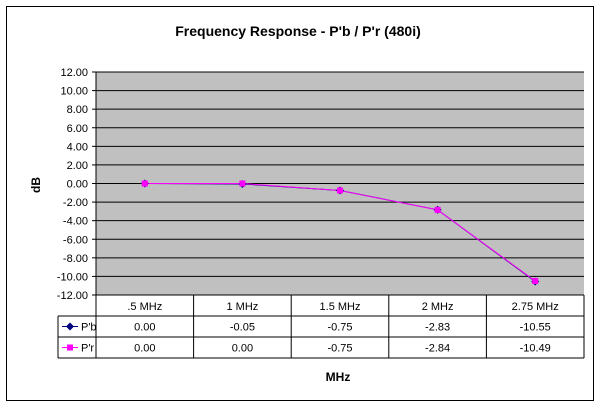 Image resolution: width=600 pixels, height=408 pixels. Describe the element at coordinates (535, 328) in the screenshot. I see `table-cell-value: -10.55` at that location.